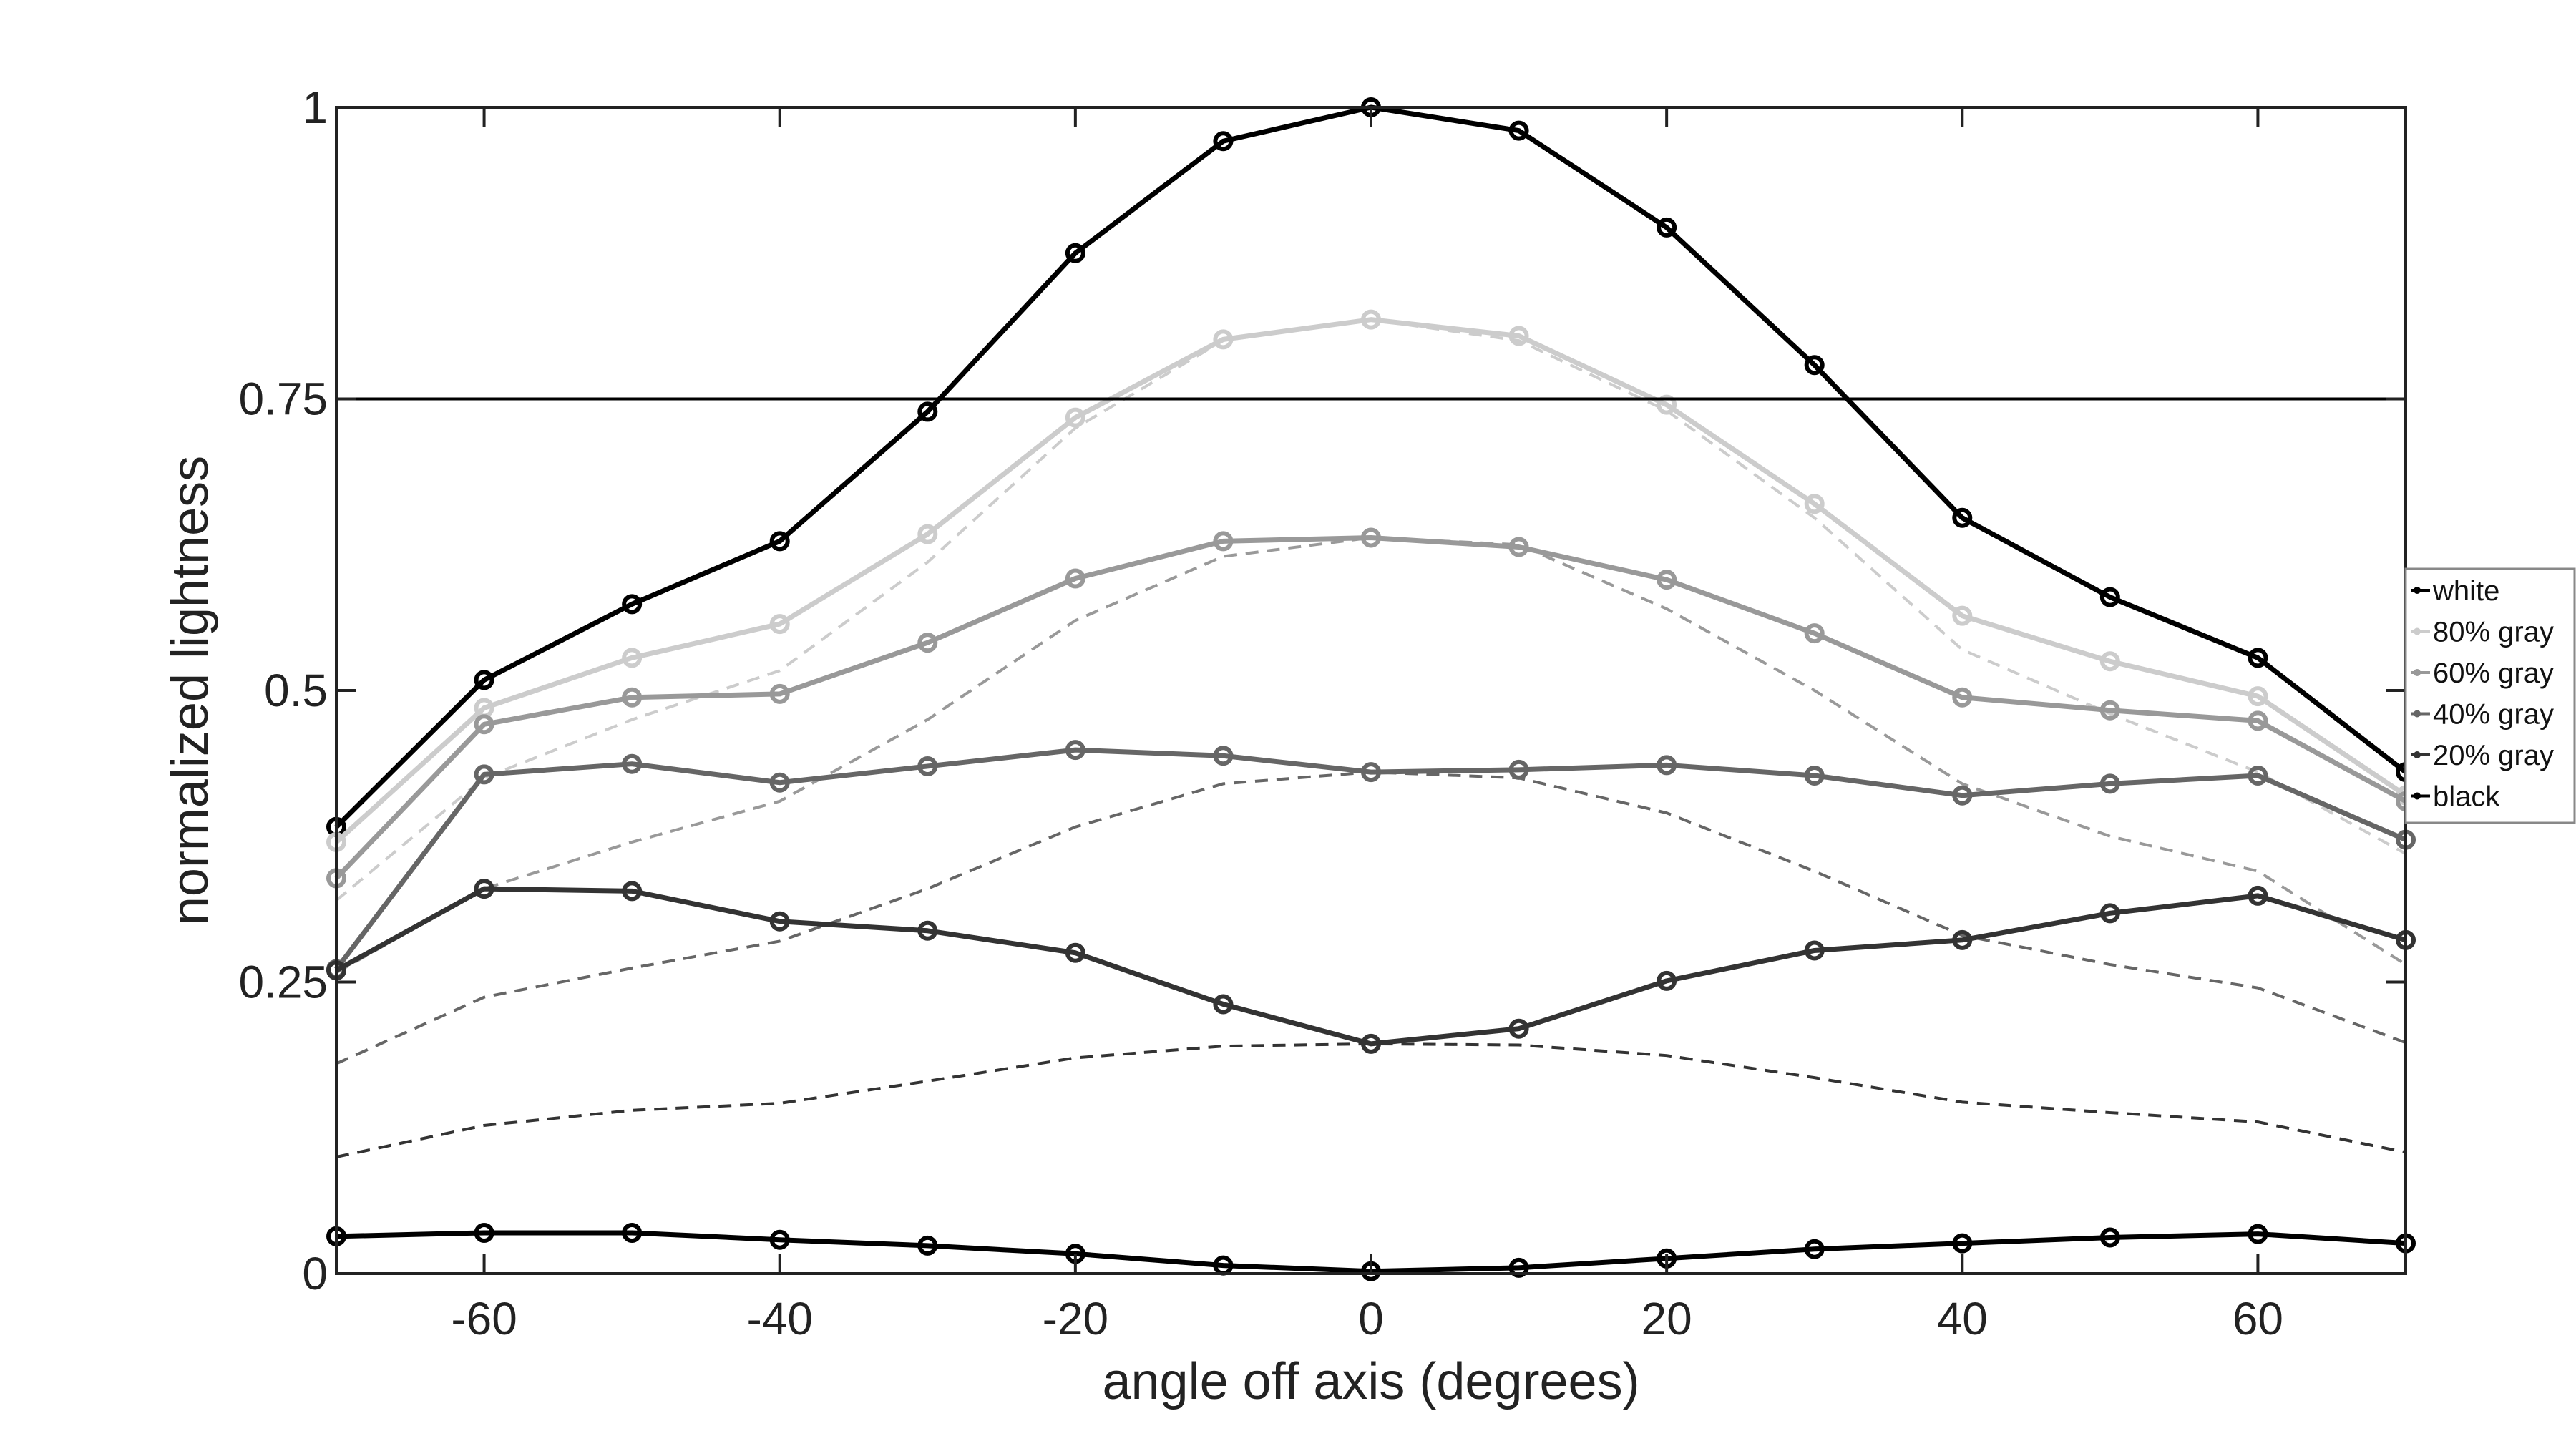 Image resolution: width=2576 pixels, height=1431 pixels. I want to click on legend-label-black: black, so click(2466, 797).